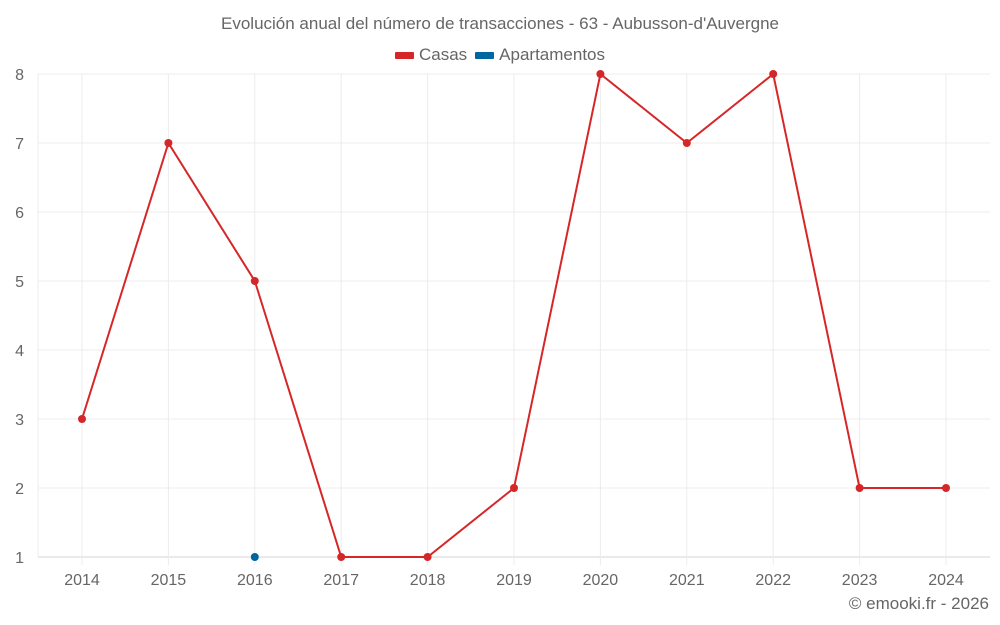 The image size is (1000, 625). What do you see at coordinates (443, 54) in the screenshot?
I see `legend-label-casas: Casas` at bounding box center [443, 54].